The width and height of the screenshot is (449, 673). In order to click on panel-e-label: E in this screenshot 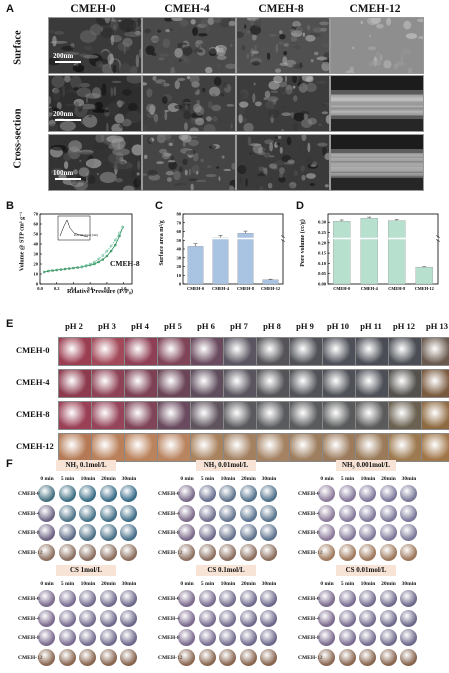, I will do `click(10, 324)`.